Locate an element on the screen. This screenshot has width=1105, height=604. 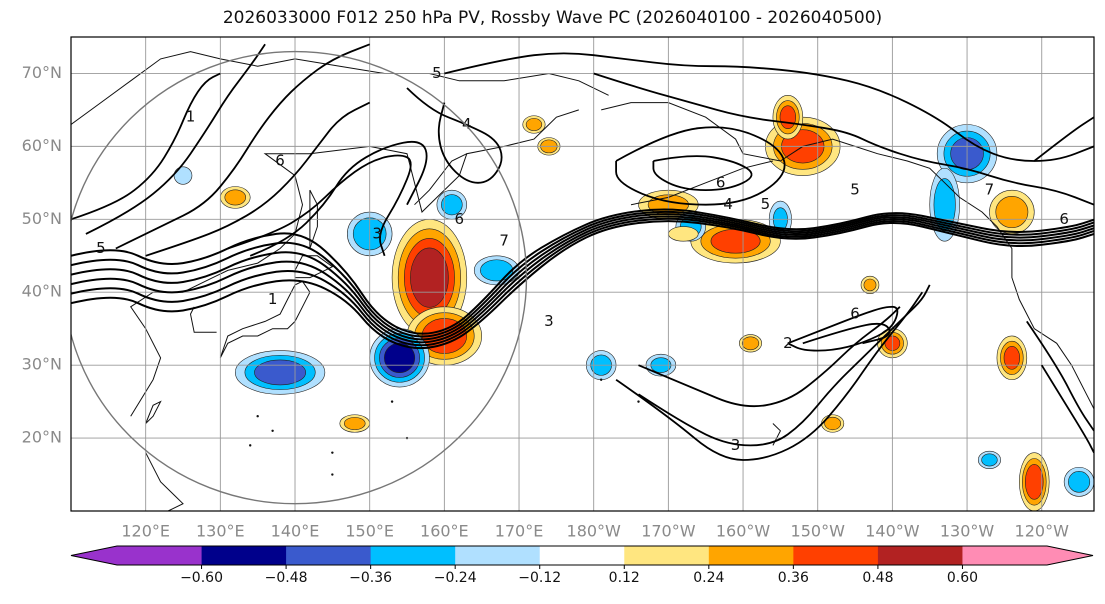
colorbar-extend-high is located at coordinates (1070, 555).